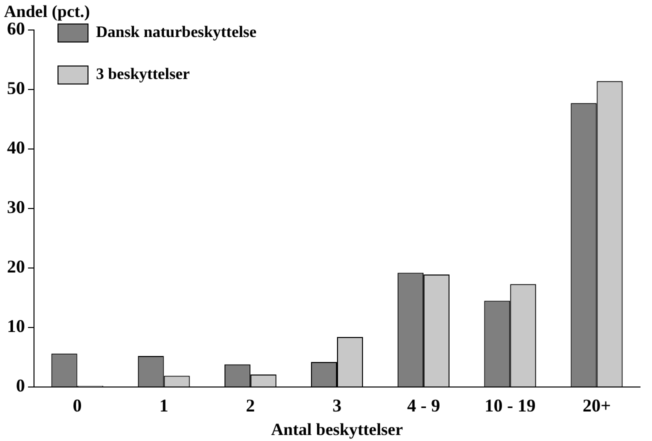  What do you see at coordinates (163, 405) in the screenshot?
I see `x-tick-label: 1` at bounding box center [163, 405].